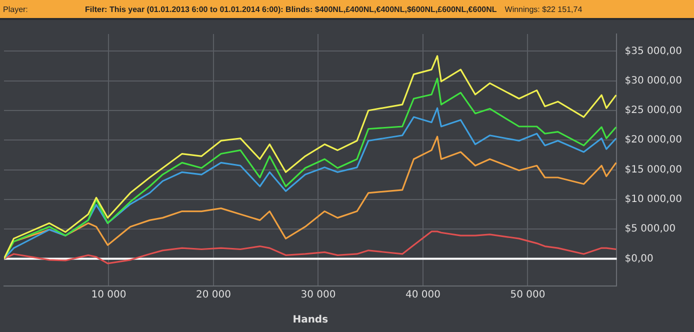  Describe the element at coordinates (310, 320) in the screenshot. I see `x-axis-title: Hands` at that location.